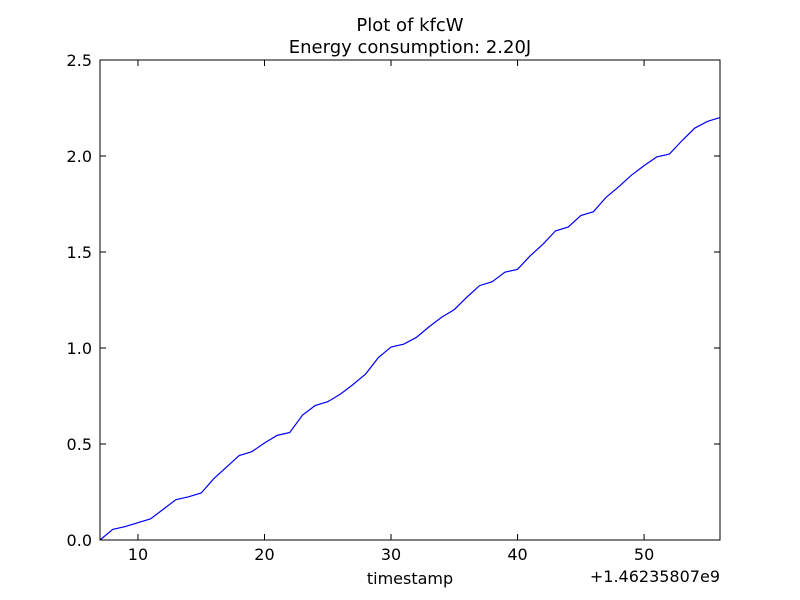  I want to click on y-tick-label: 1.0, so click(79, 348).